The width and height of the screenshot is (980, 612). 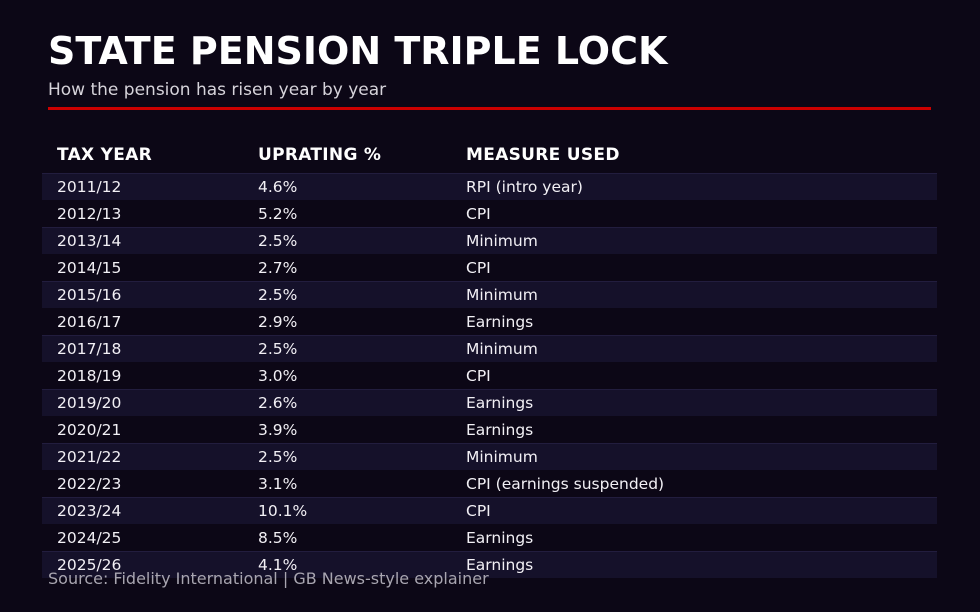 What do you see at coordinates (105, 155) in the screenshot?
I see `column-header-tax-year: TAX YEAR` at bounding box center [105, 155].